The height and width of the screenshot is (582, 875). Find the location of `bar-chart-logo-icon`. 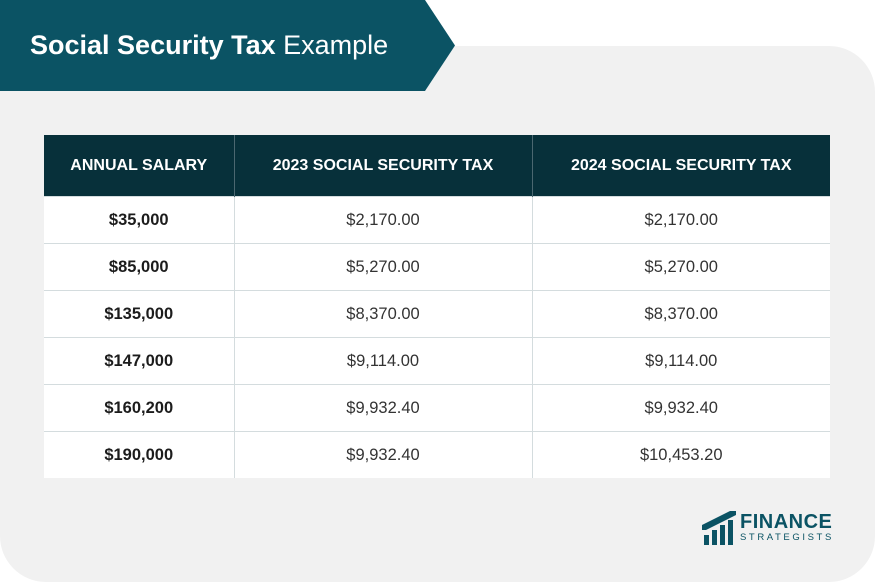

bar-chart-logo-icon is located at coordinates (719, 528).